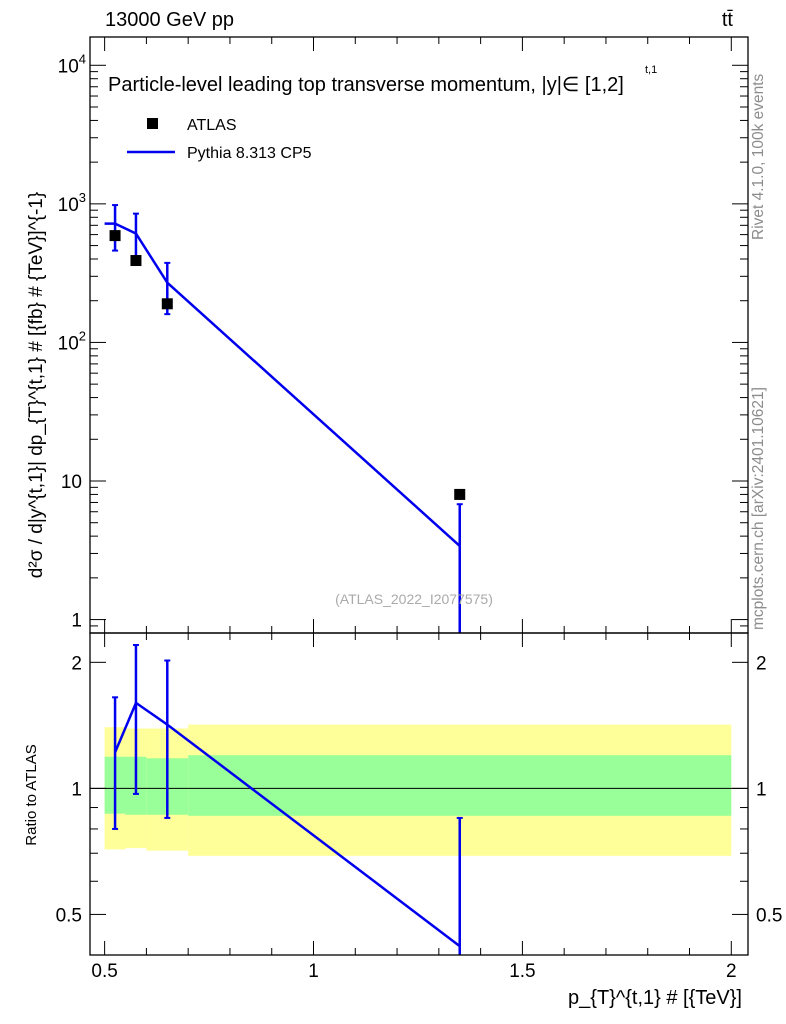 This screenshot has height=1024, width=786. Describe the element at coordinates (71, 482) in the screenshot. I see `y-tick-label: 10` at that location.